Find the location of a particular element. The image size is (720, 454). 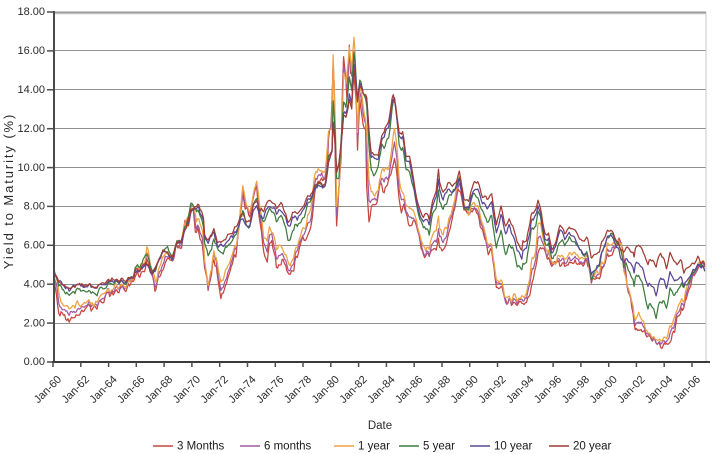

svg-text: 5 year is located at coordinates (439, 447).